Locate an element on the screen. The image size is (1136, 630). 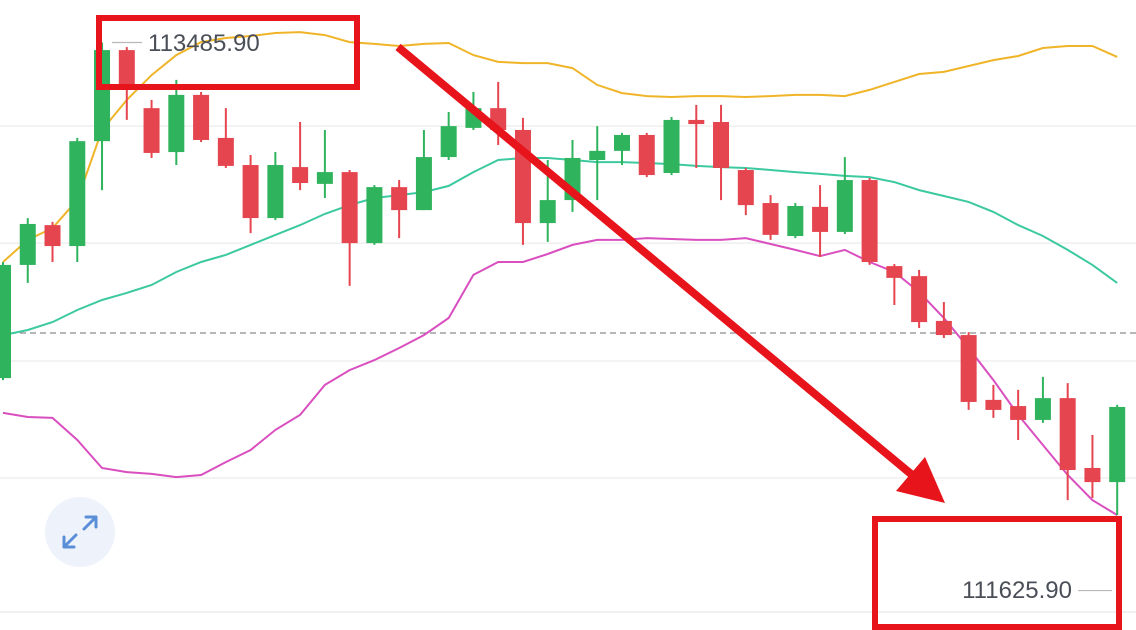
highlight-box-max is located at coordinates (228, 52).